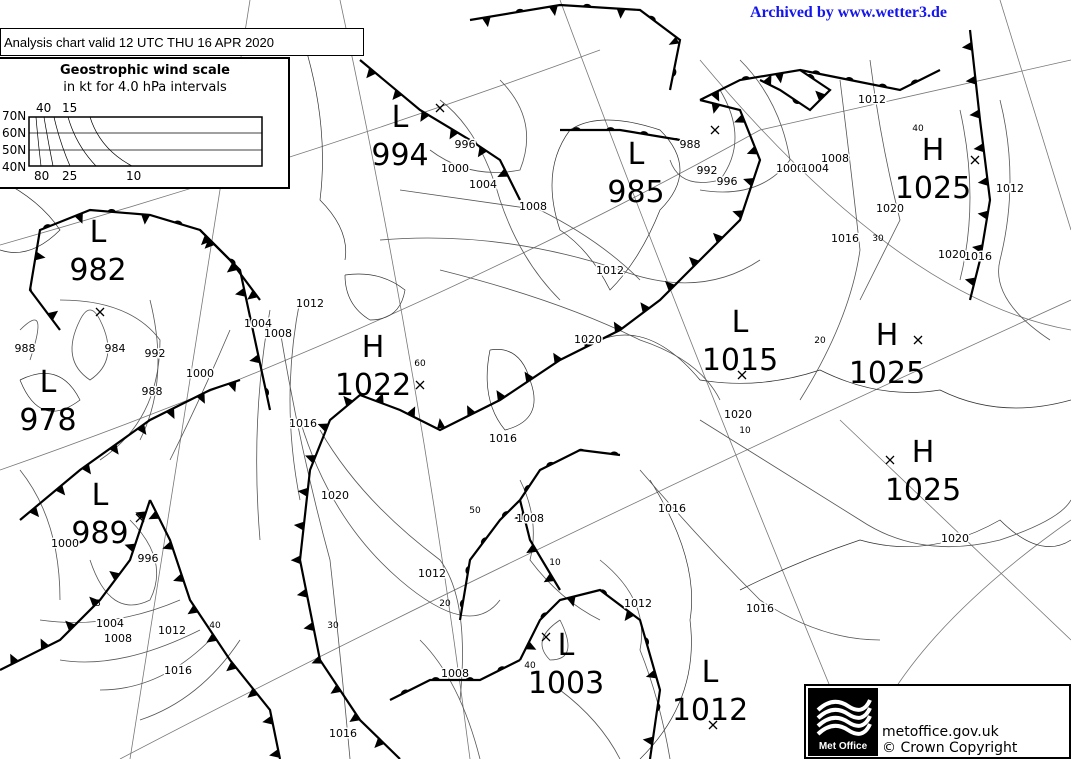 The height and width of the screenshot is (759, 1071). I want to click on archive-credit-link: Archived by www.wetter3.de, so click(849, 12).